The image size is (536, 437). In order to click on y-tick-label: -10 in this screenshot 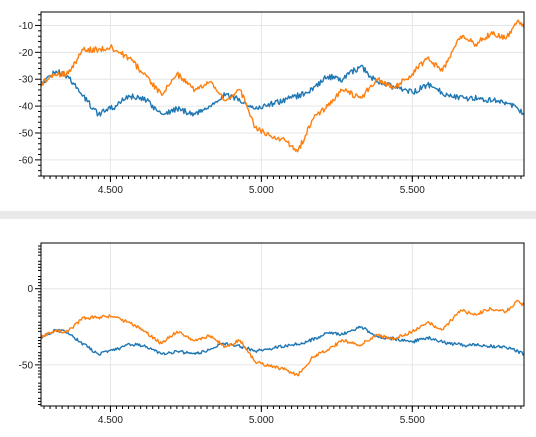, I will do `click(26, 26)`.